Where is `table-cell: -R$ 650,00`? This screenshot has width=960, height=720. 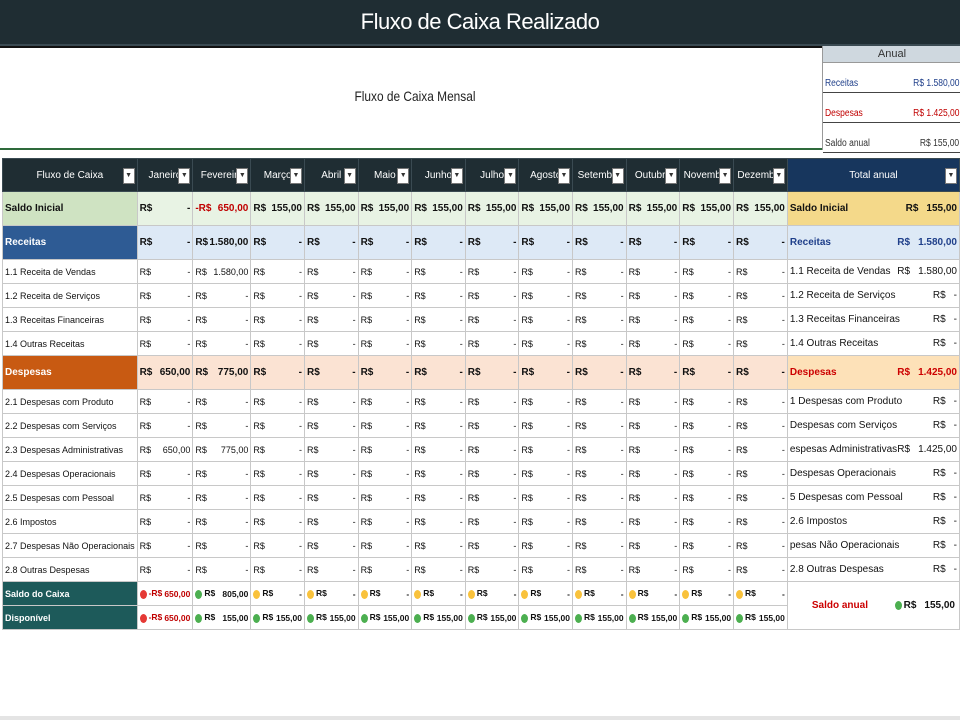 table-cell: -R$ 650,00 is located at coordinates (165, 617).